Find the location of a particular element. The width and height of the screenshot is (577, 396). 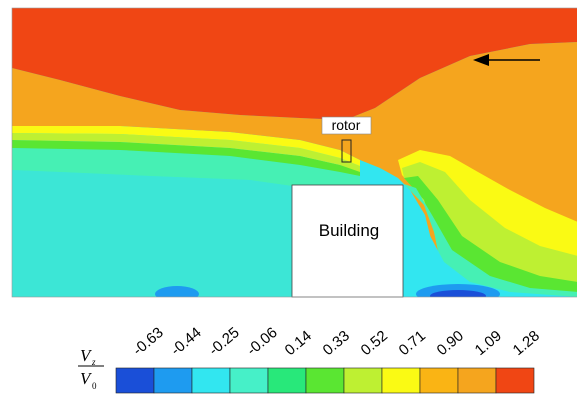

legend-color-bar is located at coordinates (325, 380).